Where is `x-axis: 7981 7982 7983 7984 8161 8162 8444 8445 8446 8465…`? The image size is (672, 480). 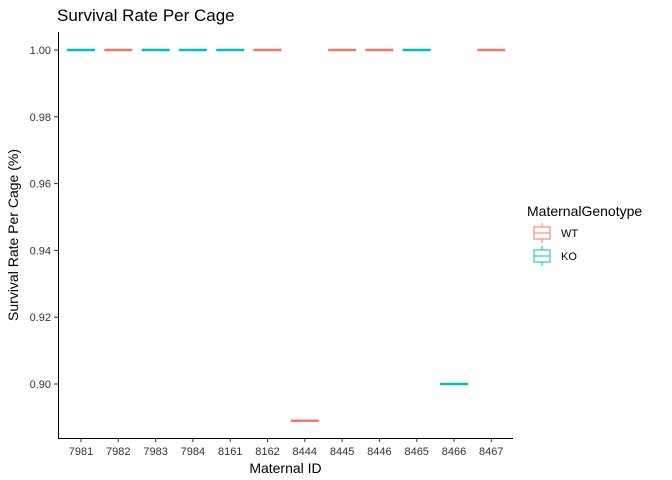 x-axis: 7981 7982 7983 7984 8161 8162 8444 8445 8446 8465… is located at coordinates (286, 448).